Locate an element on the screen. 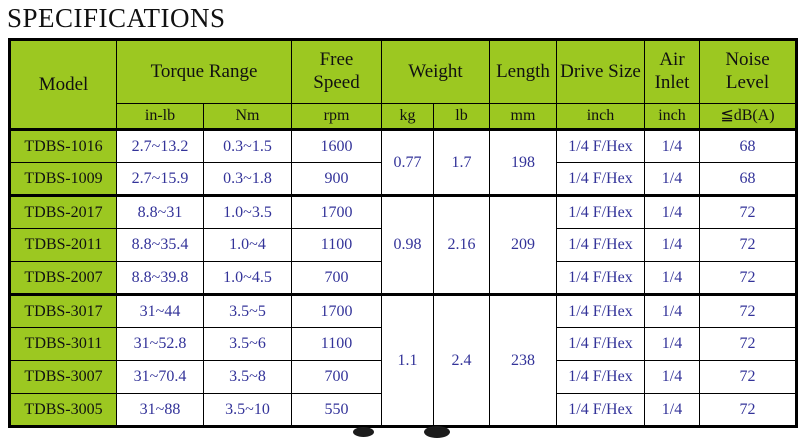  free-speed-cell: 900 is located at coordinates (336, 179).